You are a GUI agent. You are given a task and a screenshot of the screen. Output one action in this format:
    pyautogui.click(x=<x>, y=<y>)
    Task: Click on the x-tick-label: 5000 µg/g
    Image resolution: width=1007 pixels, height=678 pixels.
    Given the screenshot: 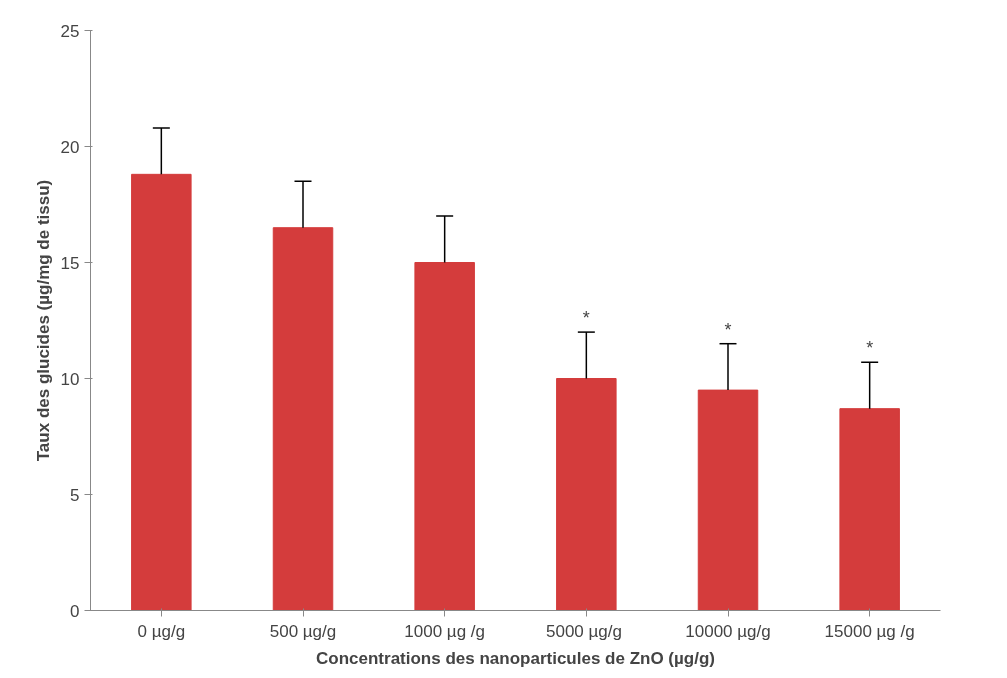 What is the action you would take?
    pyautogui.click(x=583, y=631)
    